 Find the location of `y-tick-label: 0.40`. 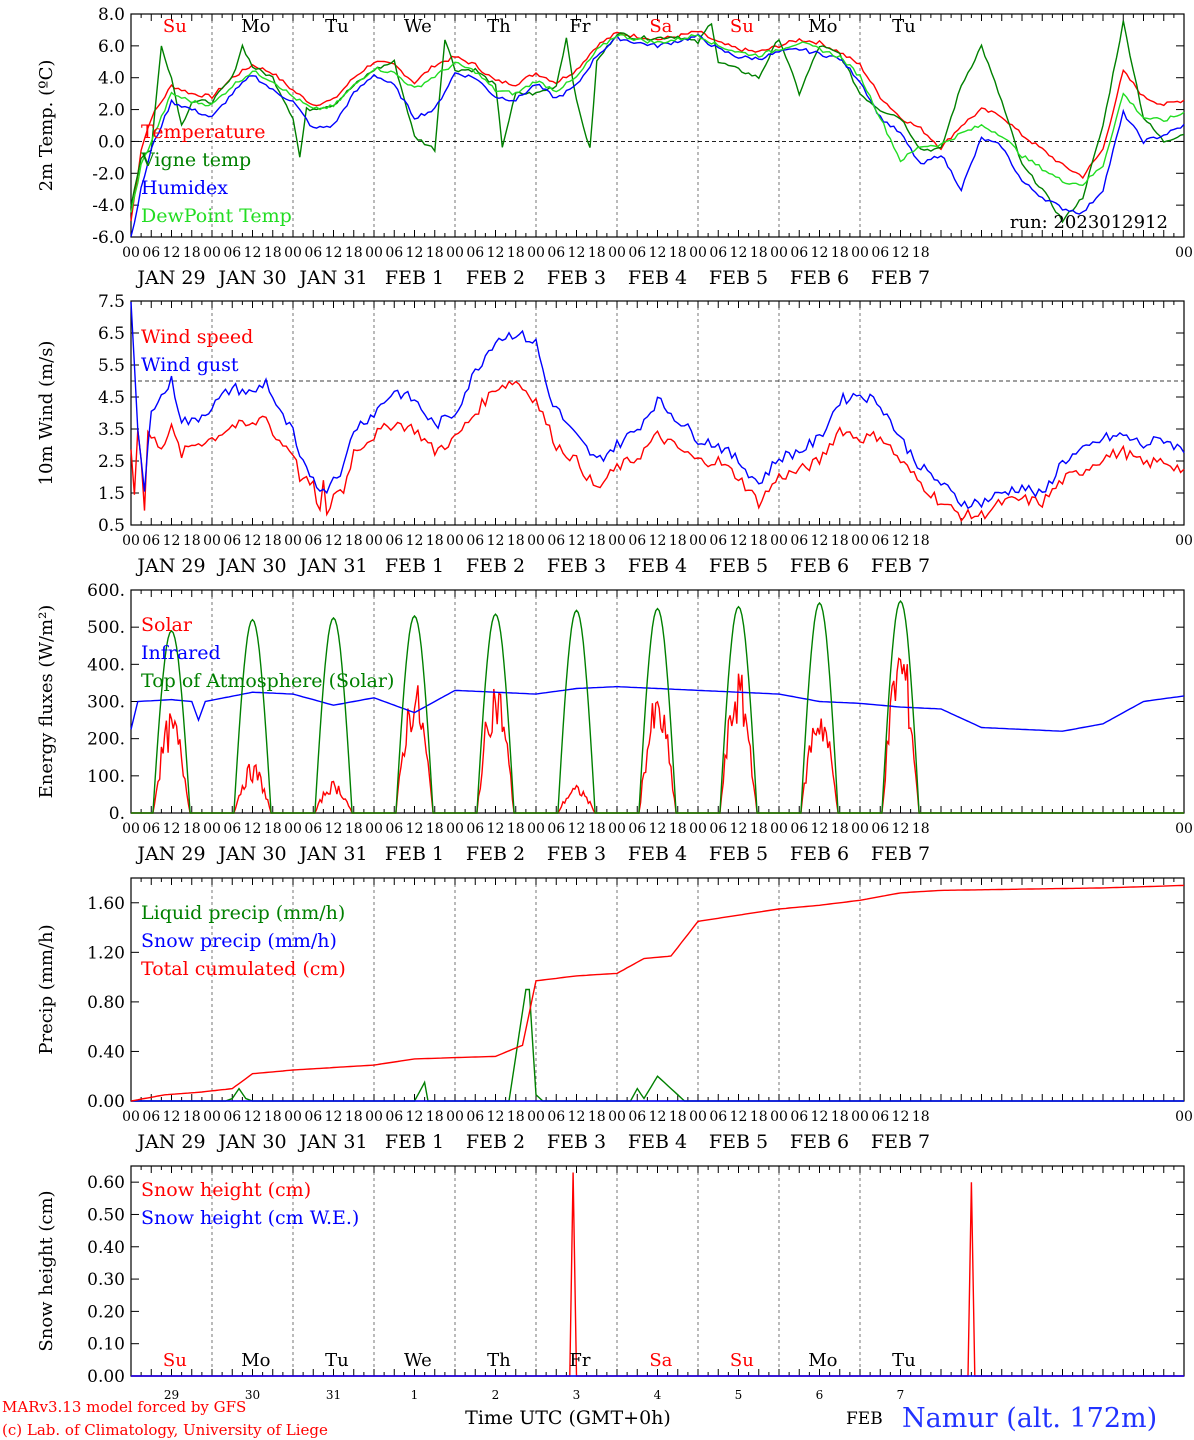

y-tick-label: 0.40 is located at coordinates (106, 1248).